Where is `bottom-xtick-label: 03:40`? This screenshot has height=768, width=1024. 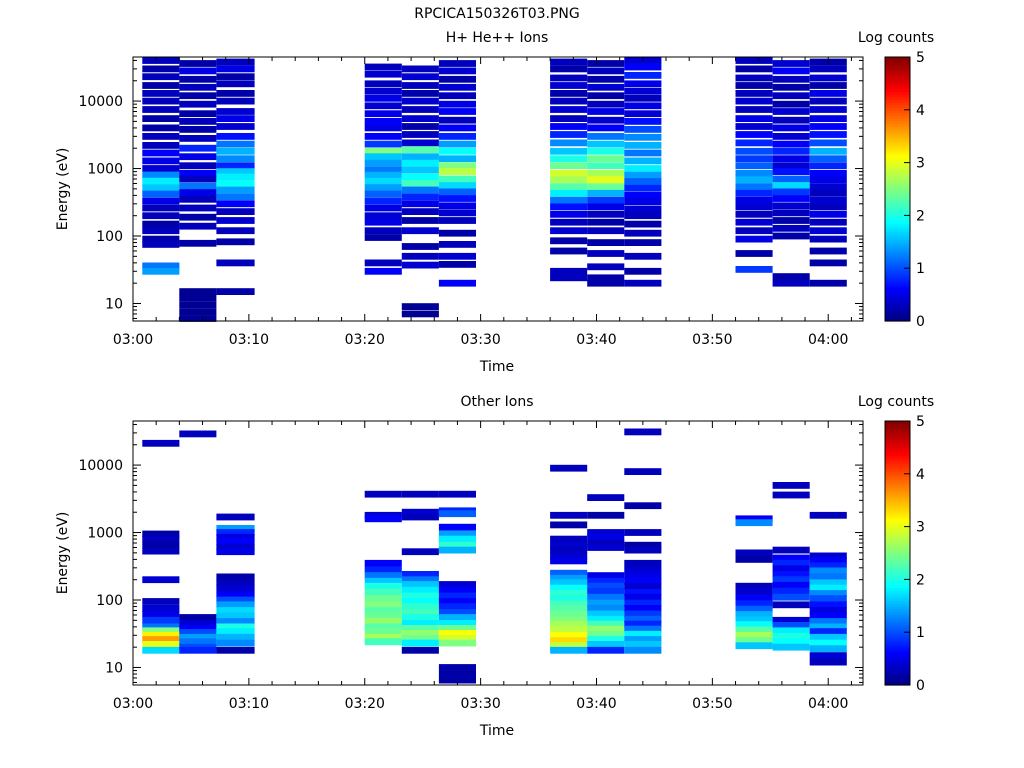
bottom-xtick-label: 03:40 is located at coordinates (596, 704).